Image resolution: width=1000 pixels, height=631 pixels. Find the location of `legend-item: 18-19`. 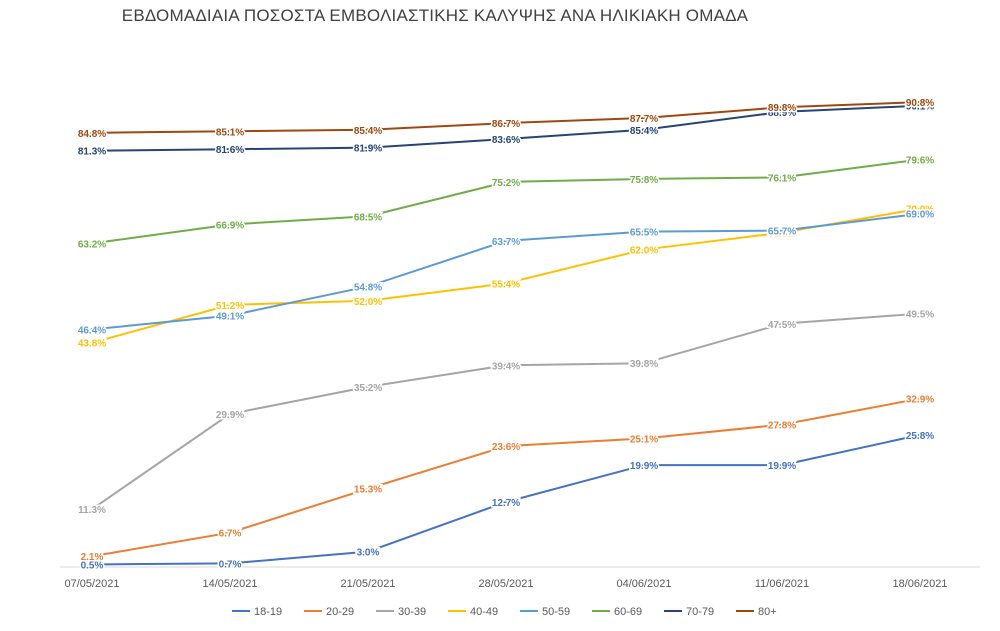

legend-item: 18-19 is located at coordinates (257, 612).